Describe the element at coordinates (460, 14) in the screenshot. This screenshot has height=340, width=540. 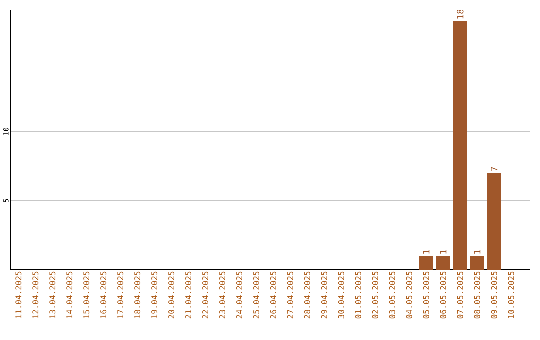
I see `data-label: 18` at that location.